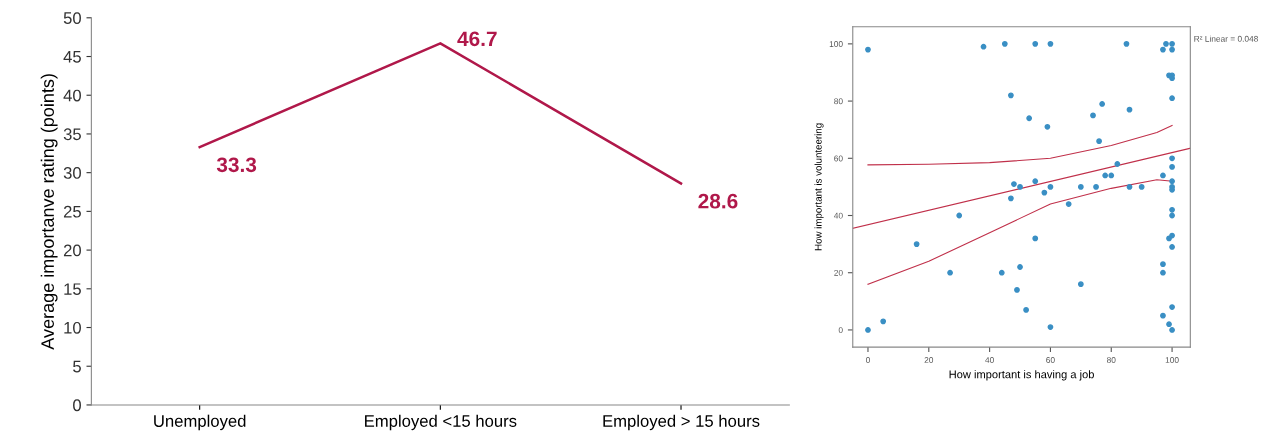  I want to click on line-series, so click(1020, 145).